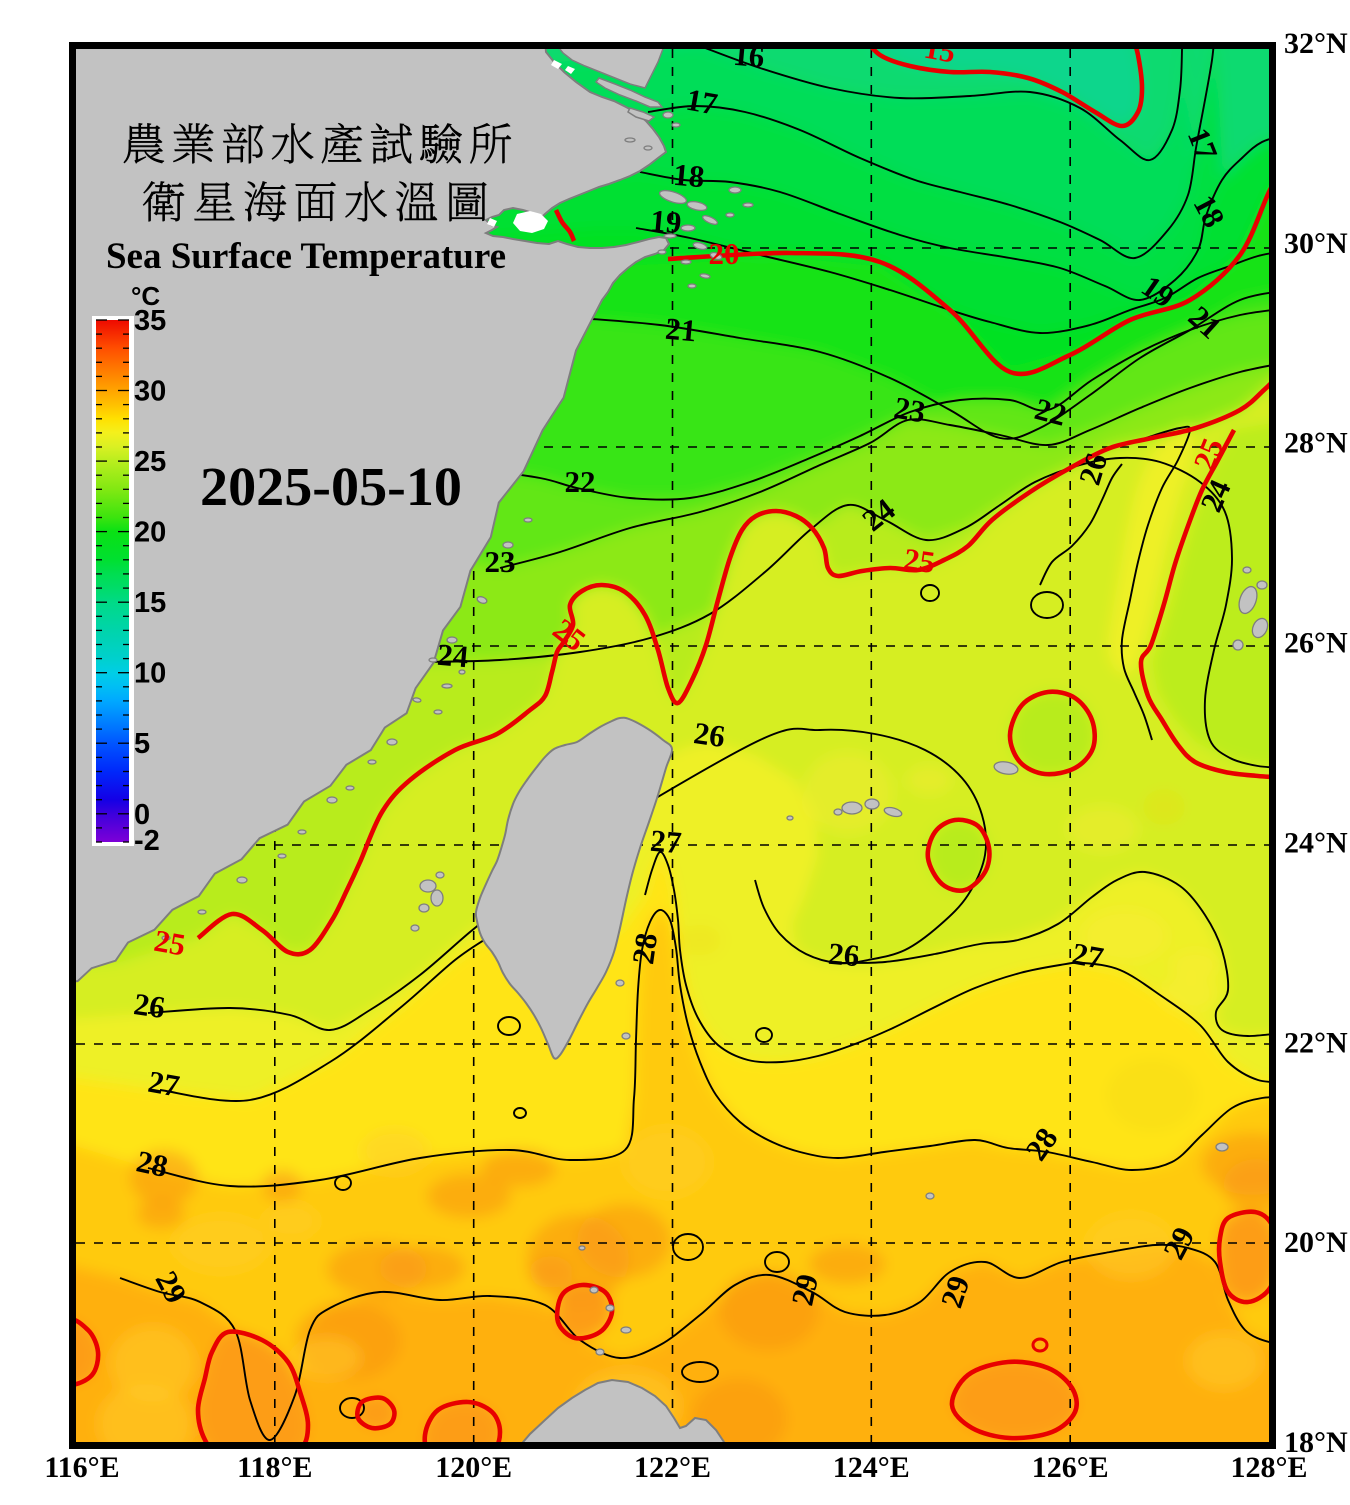 The width and height of the screenshot is (1350, 1505). What do you see at coordinates (150, 392) in the screenshot?
I see `svg-text: 30` at bounding box center [150, 392].